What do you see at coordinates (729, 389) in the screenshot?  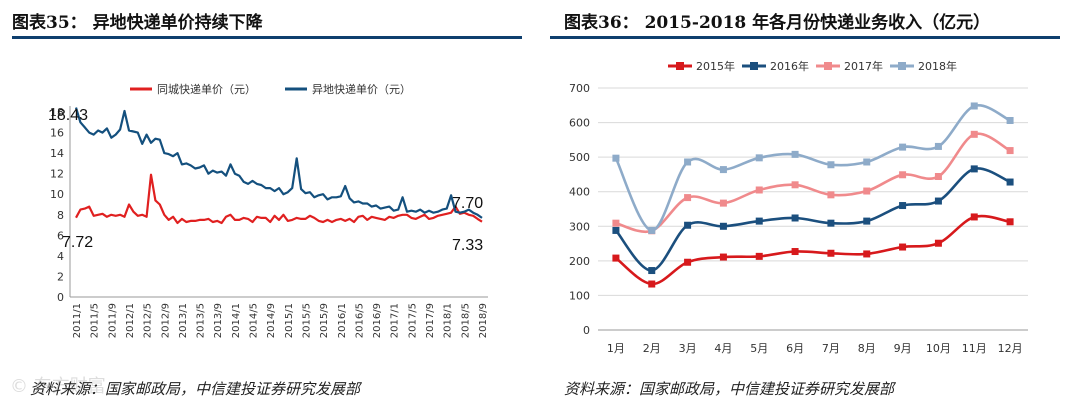 I see `right-source-note: 资料来源：国家邮政局，中信建投证券研究发展部` at bounding box center [729, 389].